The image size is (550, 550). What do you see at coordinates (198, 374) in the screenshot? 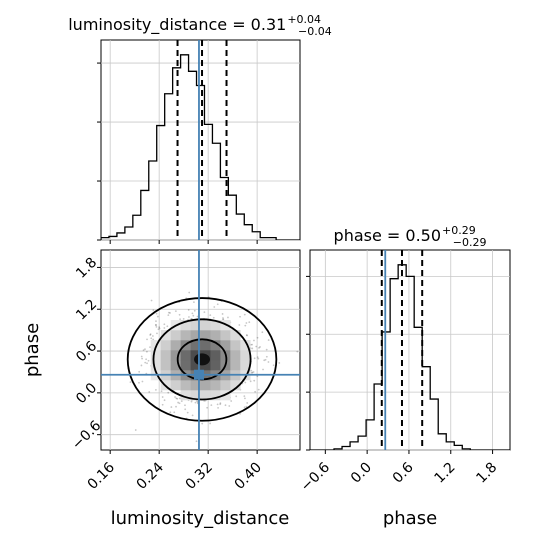
I see `truth-marker` at bounding box center [198, 374].